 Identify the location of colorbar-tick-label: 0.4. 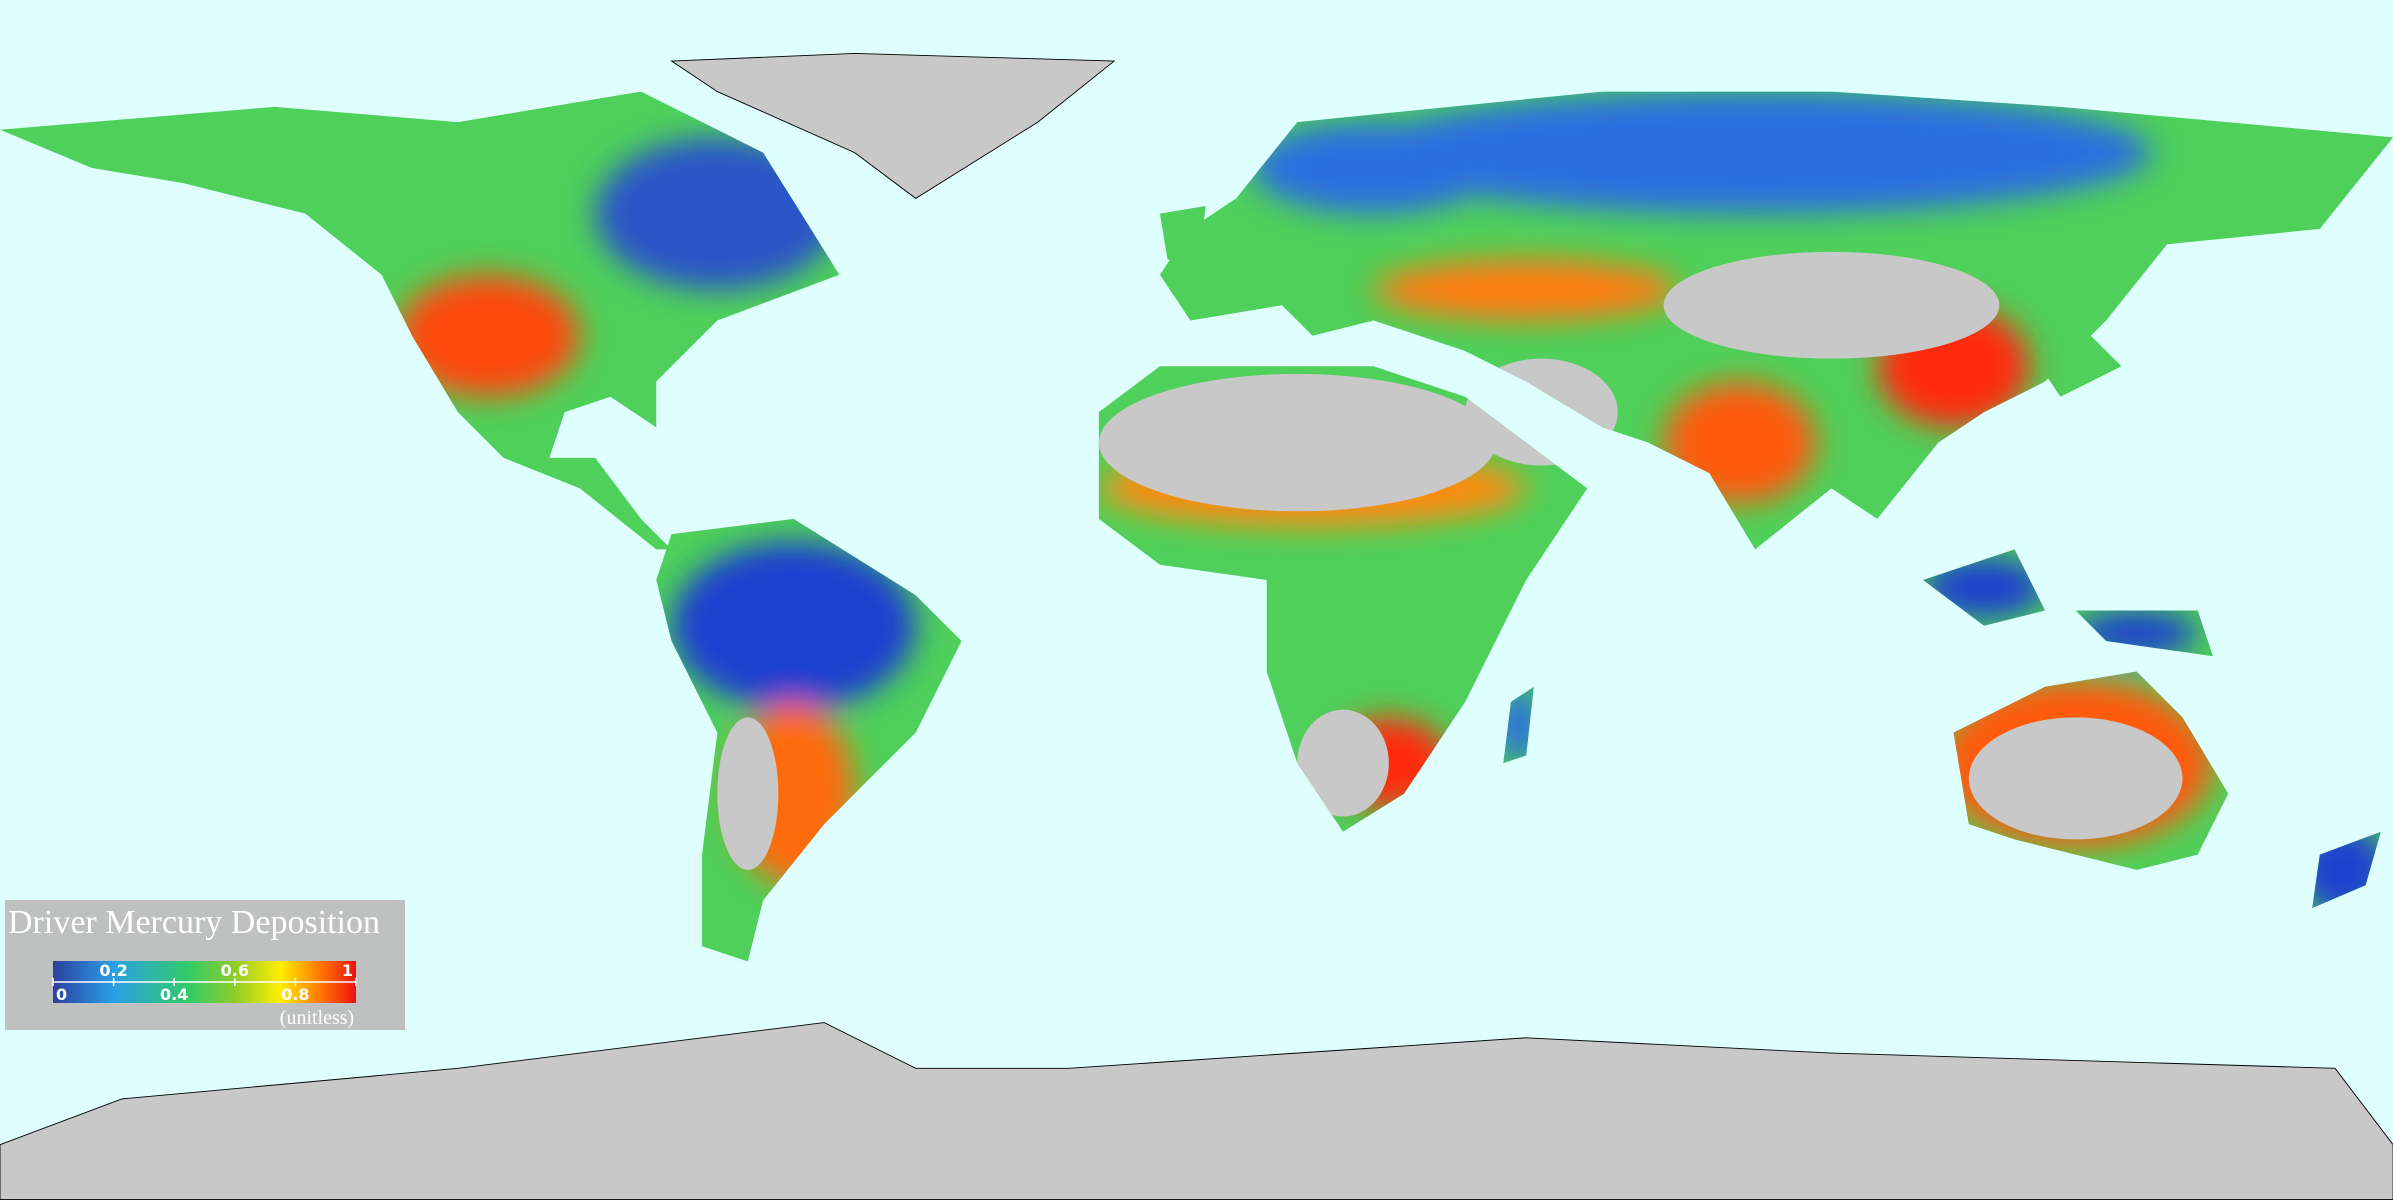
(174, 994).